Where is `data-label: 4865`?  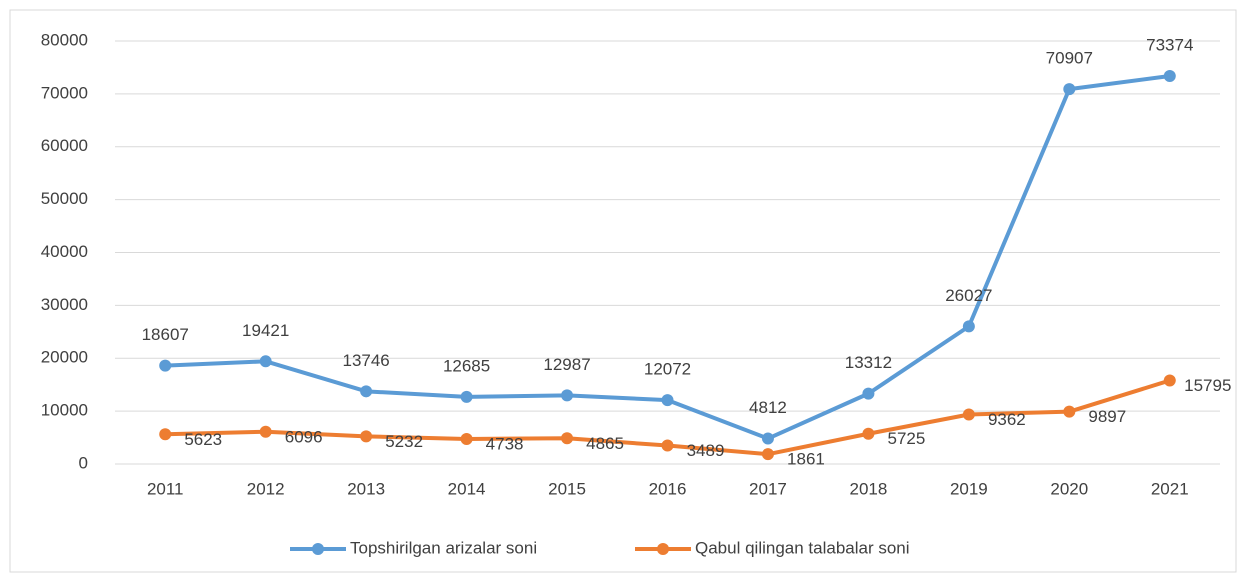
data-label: 4865 is located at coordinates (605, 443).